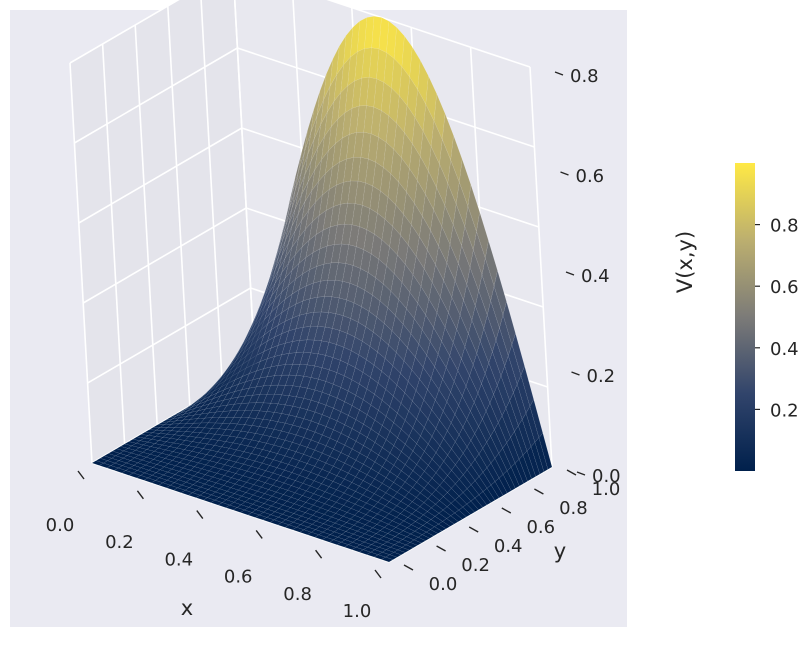 The height and width of the screenshot is (652, 811). Describe the element at coordinates (119, 542) in the screenshot. I see `x-tick-label: 0.2` at that location.